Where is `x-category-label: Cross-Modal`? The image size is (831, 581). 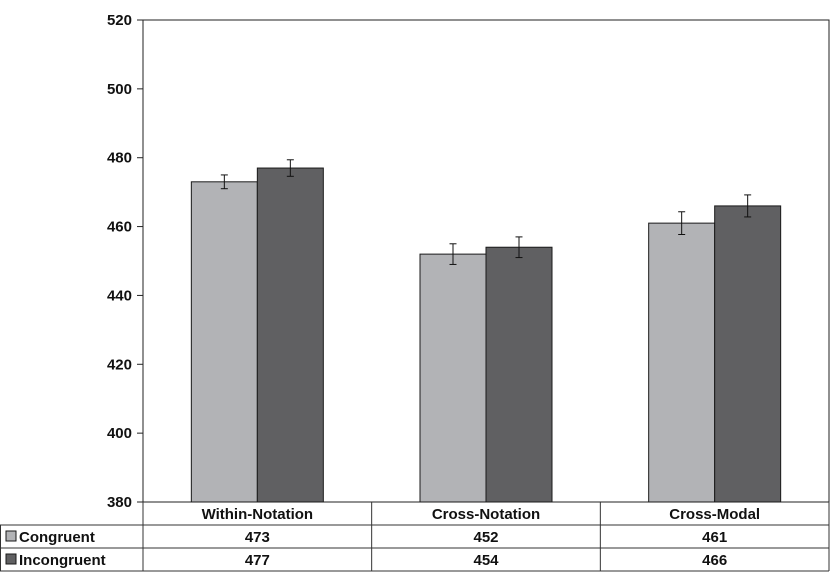 x-category-label: Cross-Modal is located at coordinates (714, 514).